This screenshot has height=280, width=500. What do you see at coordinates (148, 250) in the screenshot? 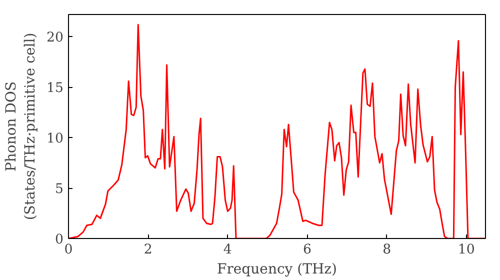
I see `x-tick-label: 2` at bounding box center [148, 250].